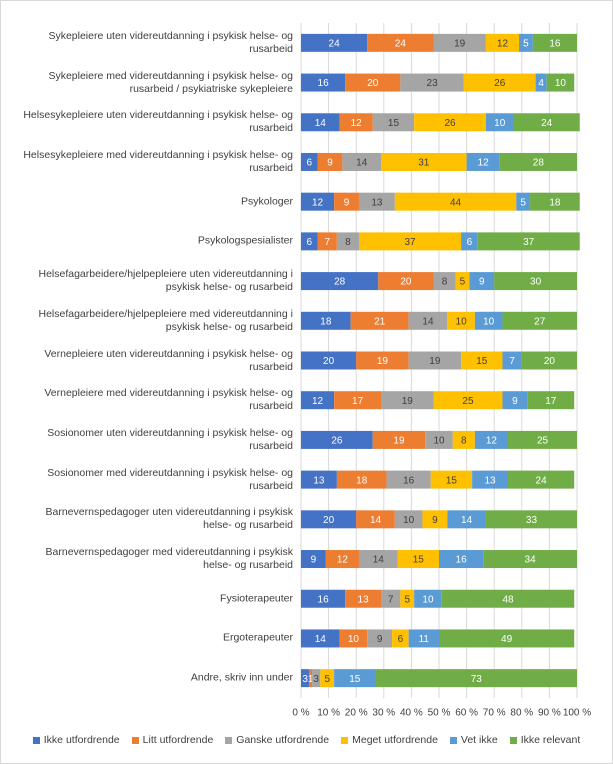 The image size is (613, 764). Describe the element at coordinates (464, 441) in the screenshot. I see `data-label: 8` at that location.